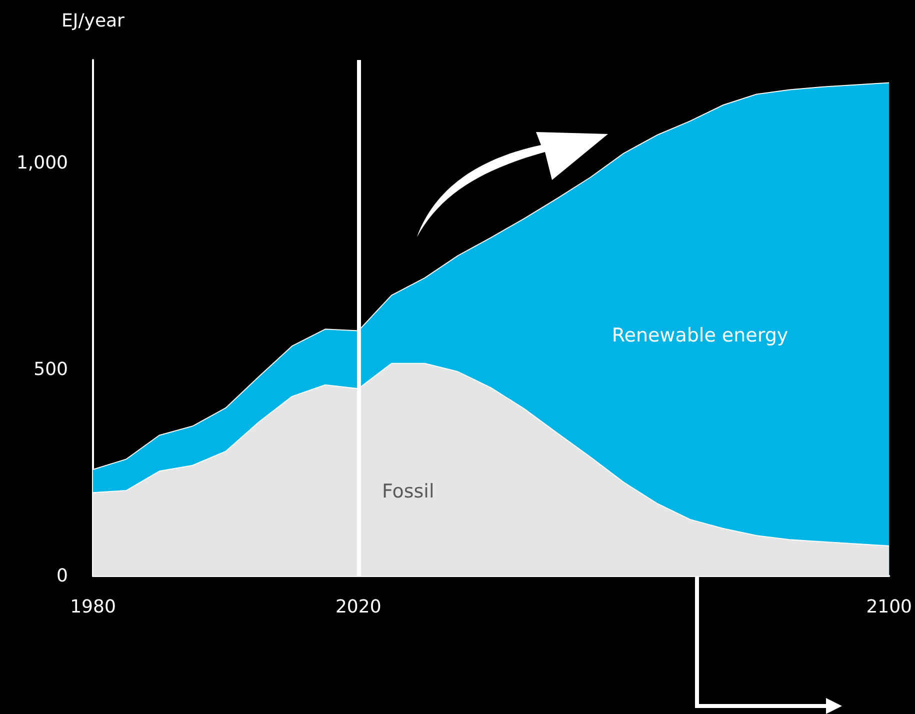 This screenshot has width=915, height=714. Describe the element at coordinates (408, 491) in the screenshot. I see `series-label: Fossil` at that location.